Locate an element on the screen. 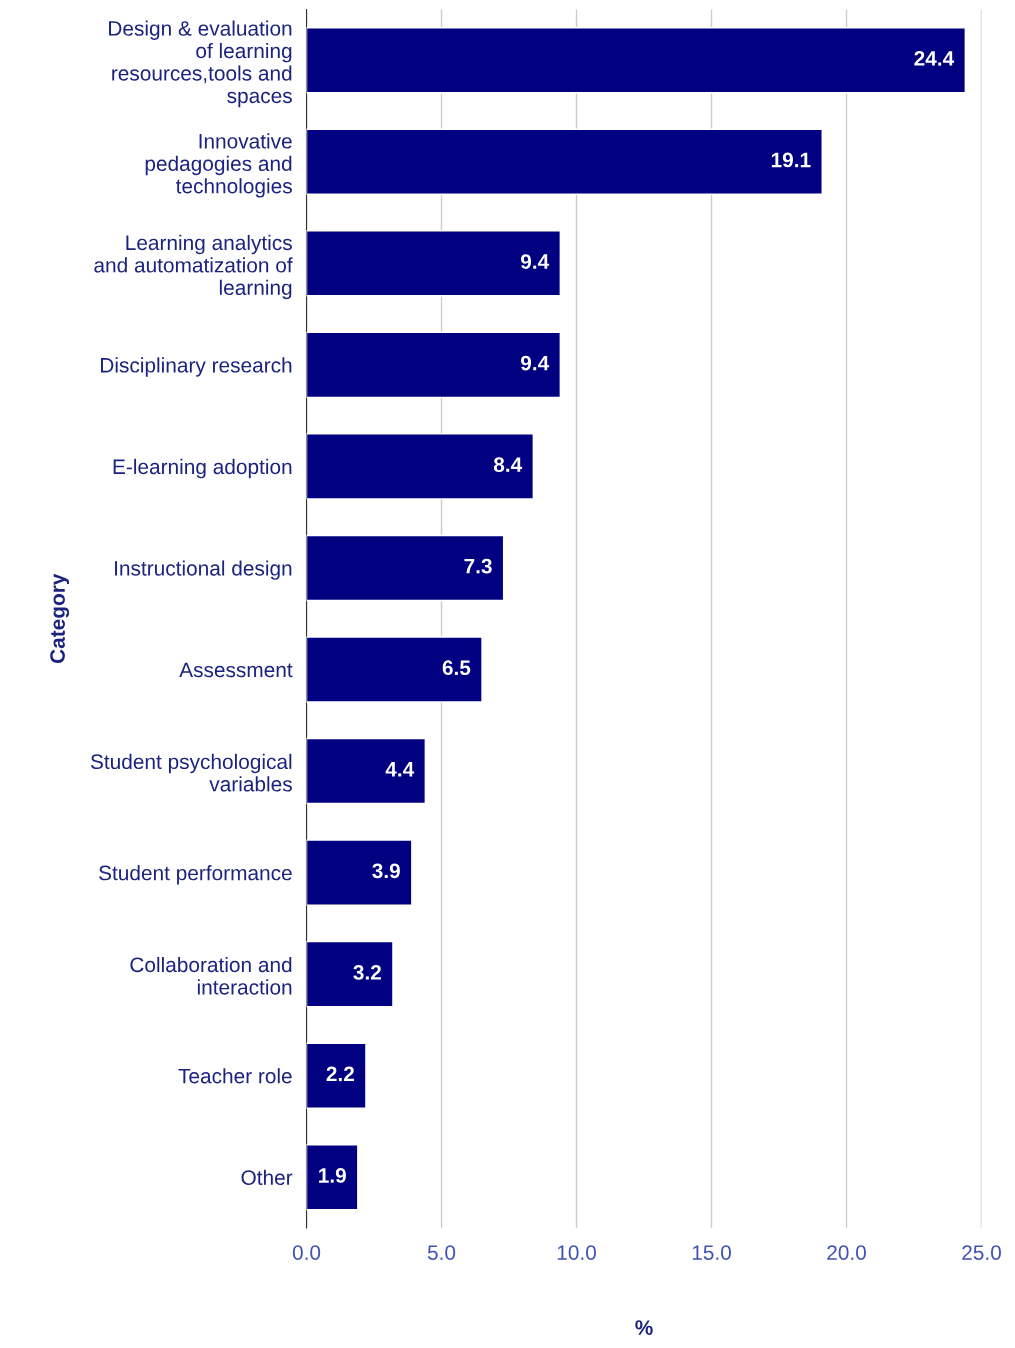 Image resolution: width=1015 pixels, height=1348 pixels. data-label: 24.4 is located at coordinates (934, 58).